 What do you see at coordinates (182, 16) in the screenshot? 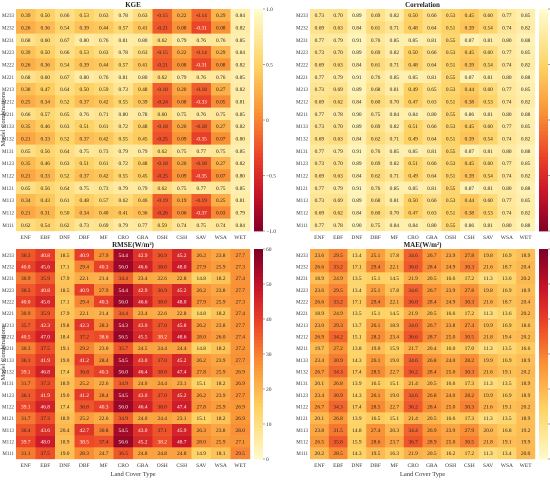
I see `cell-value-label: 0.22` at bounding box center [182, 16].